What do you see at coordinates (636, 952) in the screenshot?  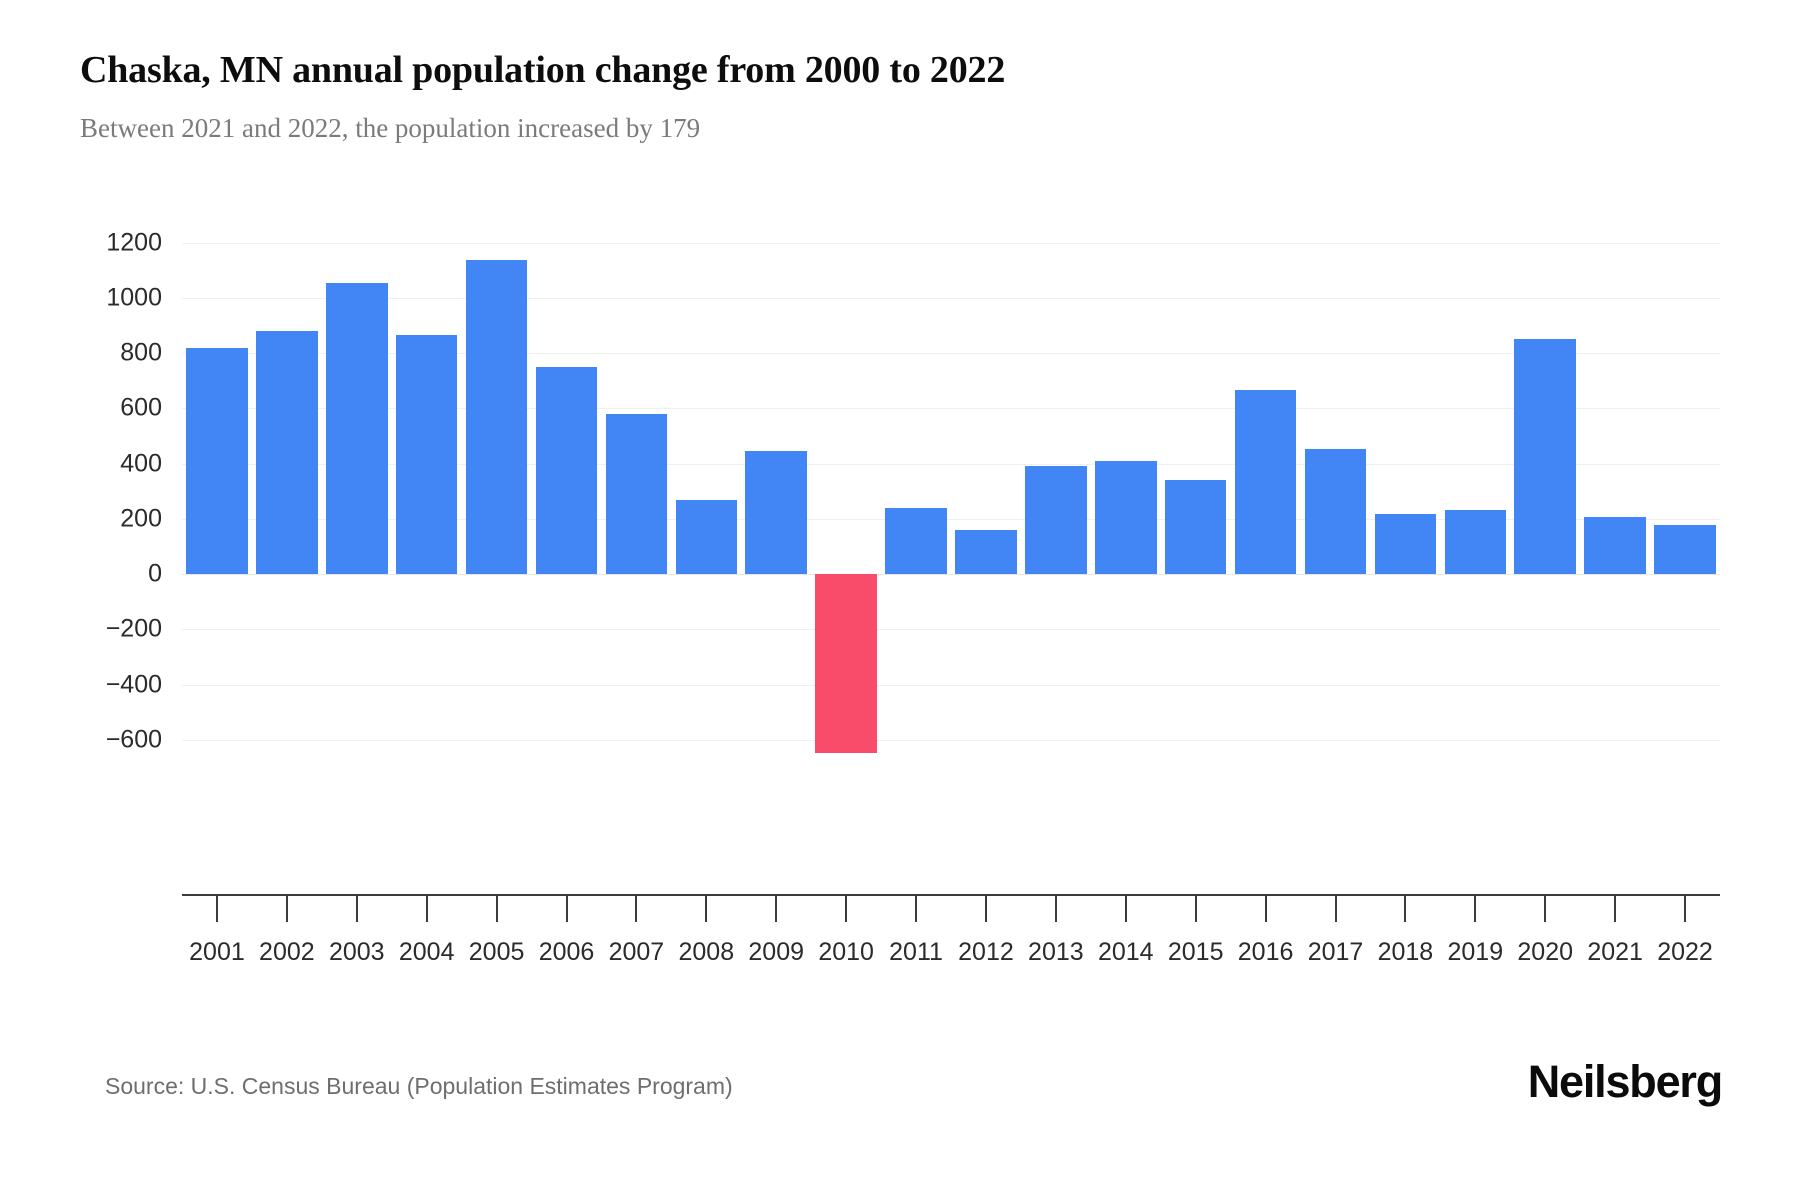 I see `x-axis-tick-label: 2007` at bounding box center [636, 952].